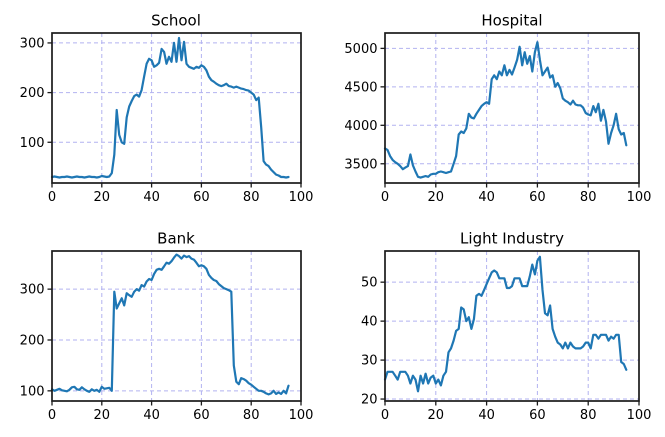 The image size is (665, 437). I want to click on y-tick-label: 4000, so click(360, 126).